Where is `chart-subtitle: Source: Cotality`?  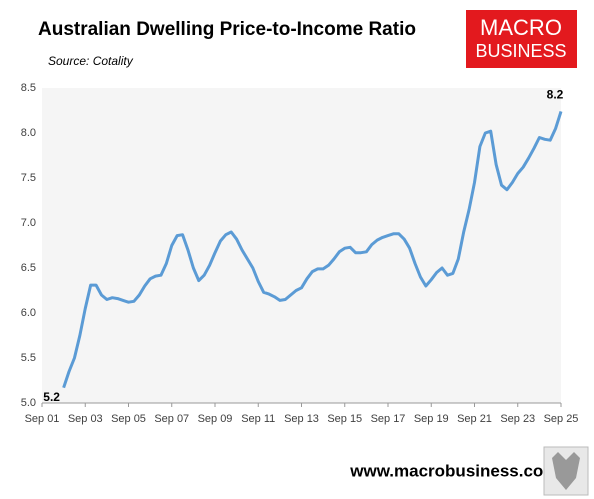 chart-subtitle: Source: Cotality is located at coordinates (91, 61).